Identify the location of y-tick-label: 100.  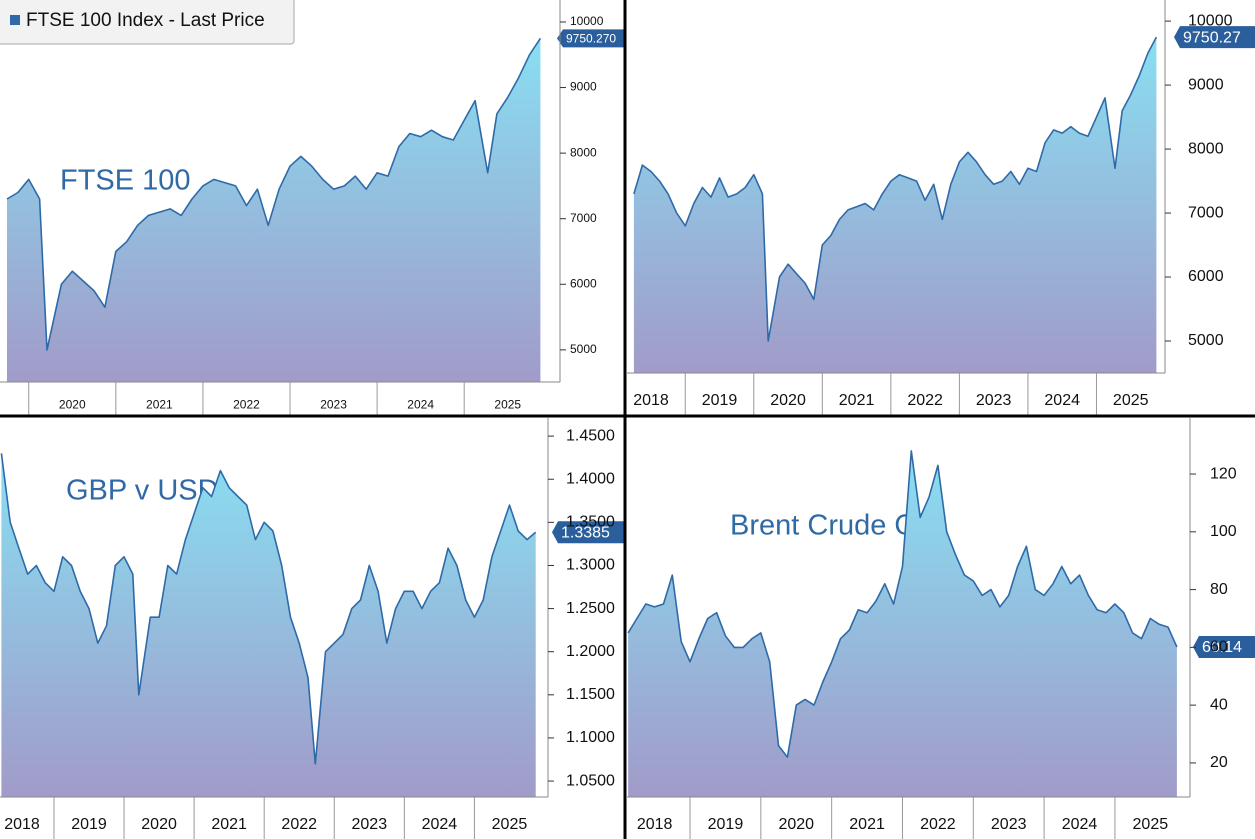
(1223, 531).